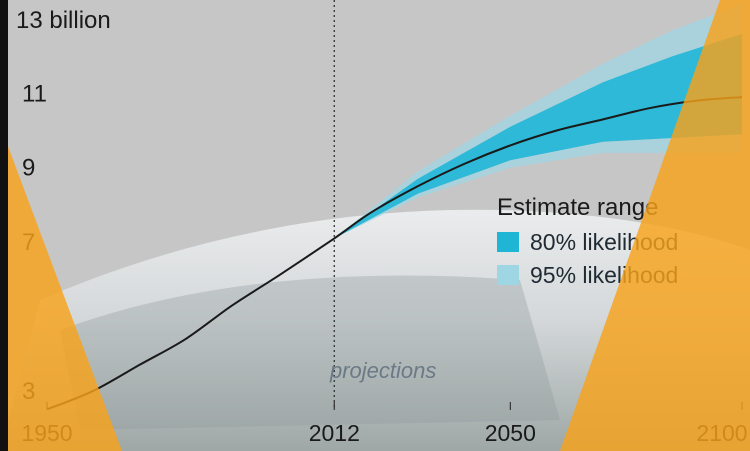 The height and width of the screenshot is (451, 750). I want to click on legend-title: Estimate range, so click(577, 207).